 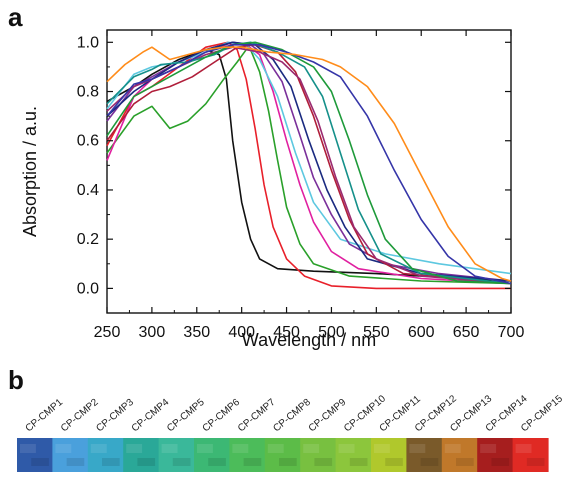 What do you see at coordinates (151, 416) in the screenshot?
I see `swatch-label: CP-CMP4` at bounding box center [151, 416].